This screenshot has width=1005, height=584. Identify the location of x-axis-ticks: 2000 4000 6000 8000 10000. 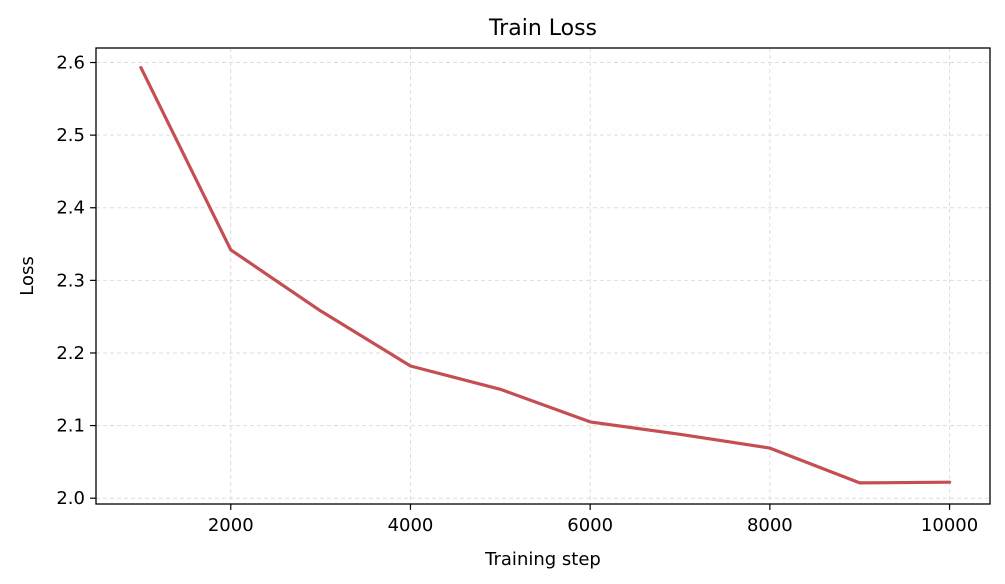
(593, 520).